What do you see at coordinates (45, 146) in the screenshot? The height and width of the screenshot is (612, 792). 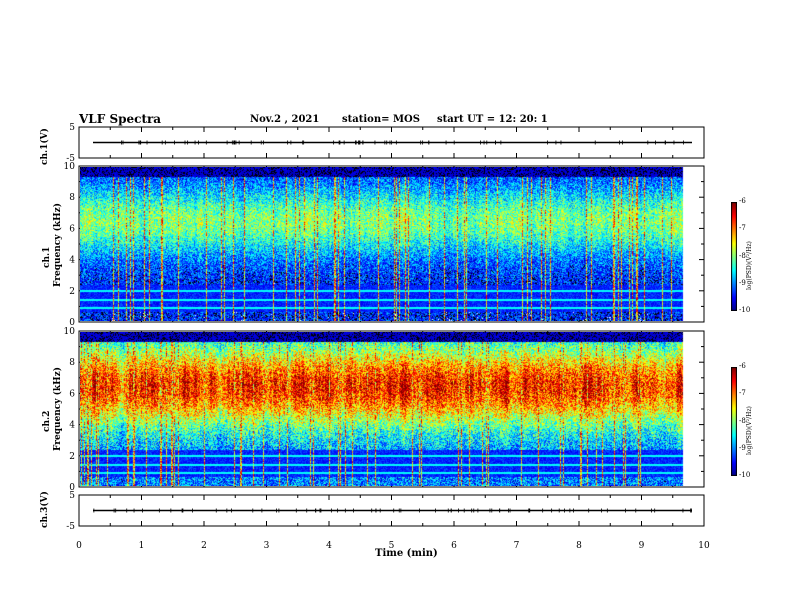 I see `ch1-voltage-ylabel: ch.1(V)` at bounding box center [45, 146].